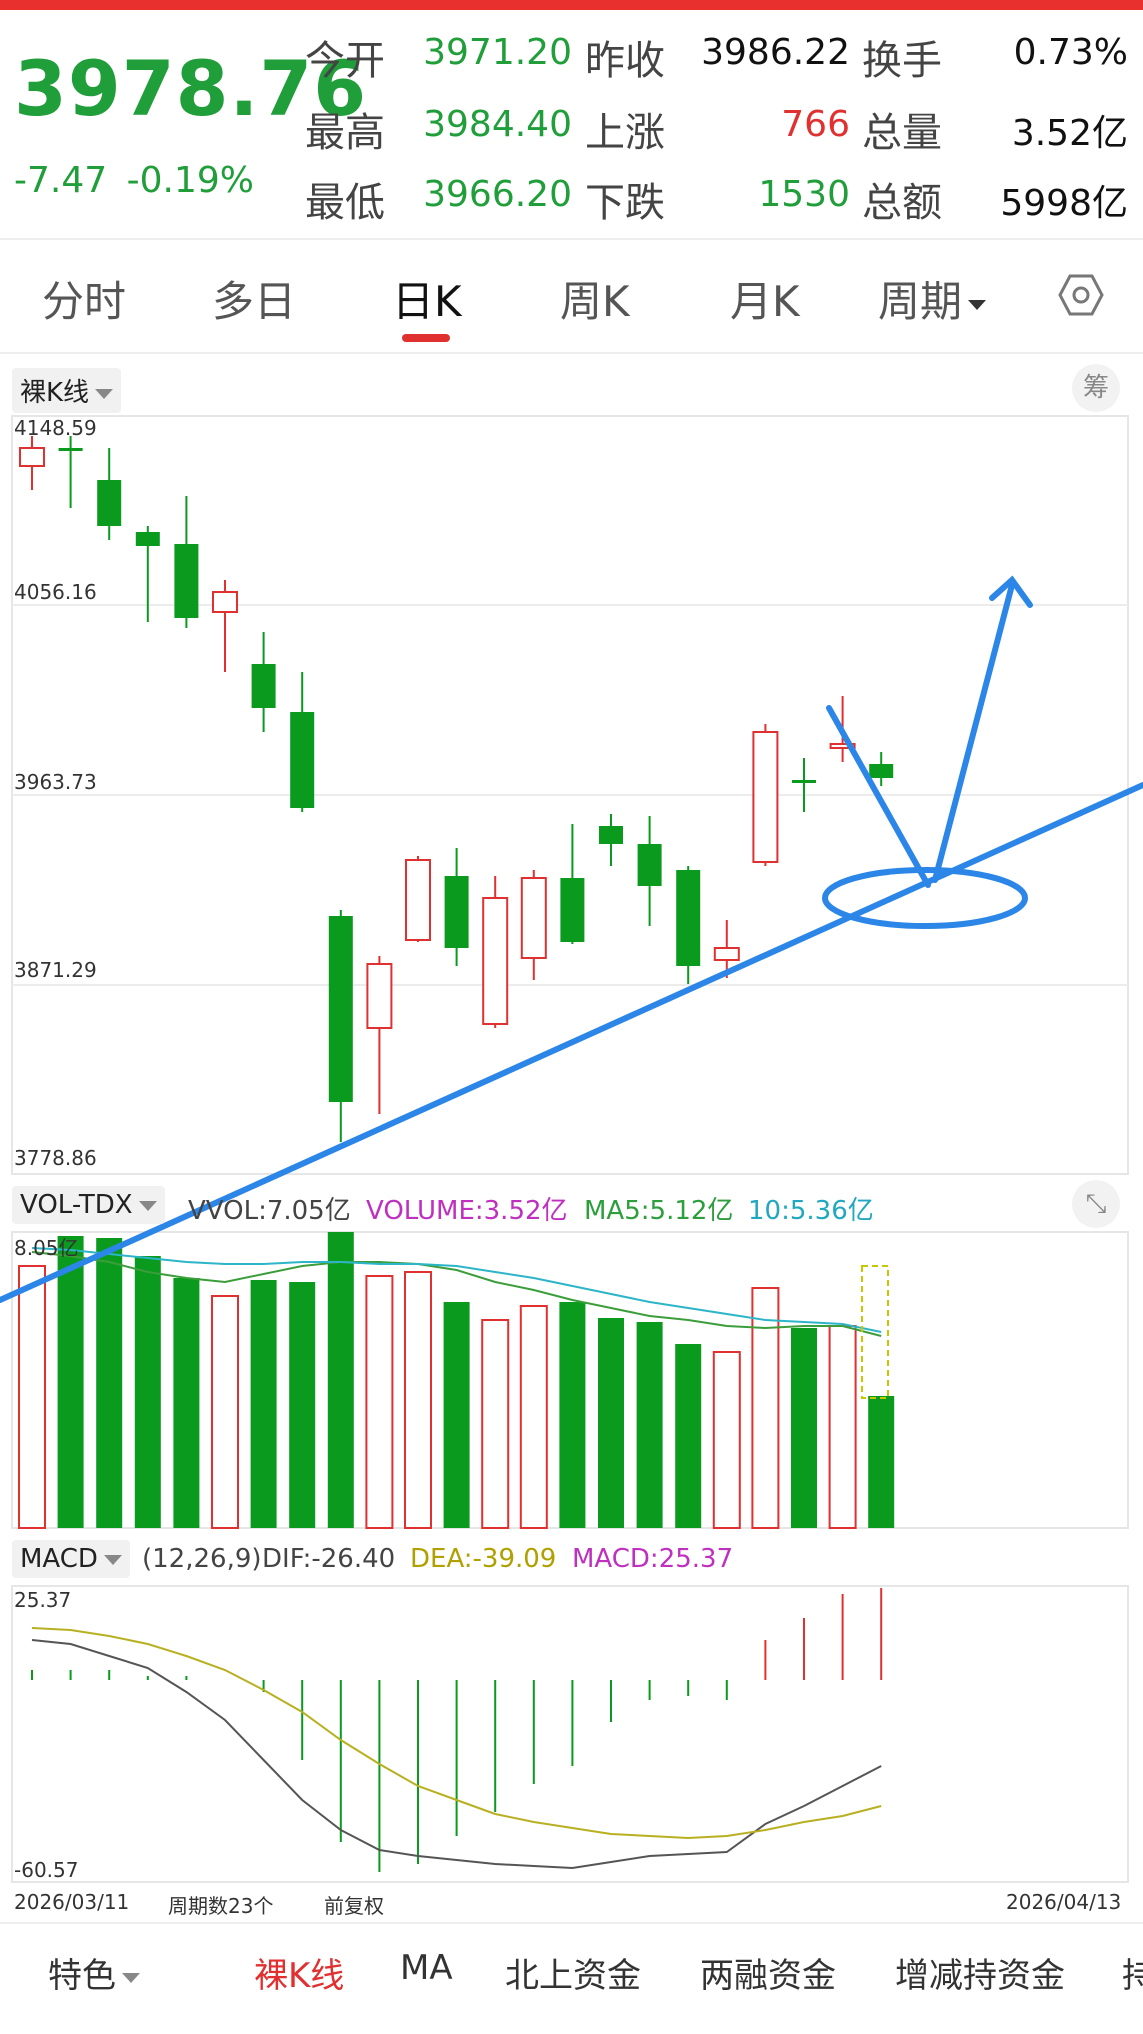 This screenshot has height=2034, width=1143. I want to click on stat-label-turnover: 换手, so click(902, 61).